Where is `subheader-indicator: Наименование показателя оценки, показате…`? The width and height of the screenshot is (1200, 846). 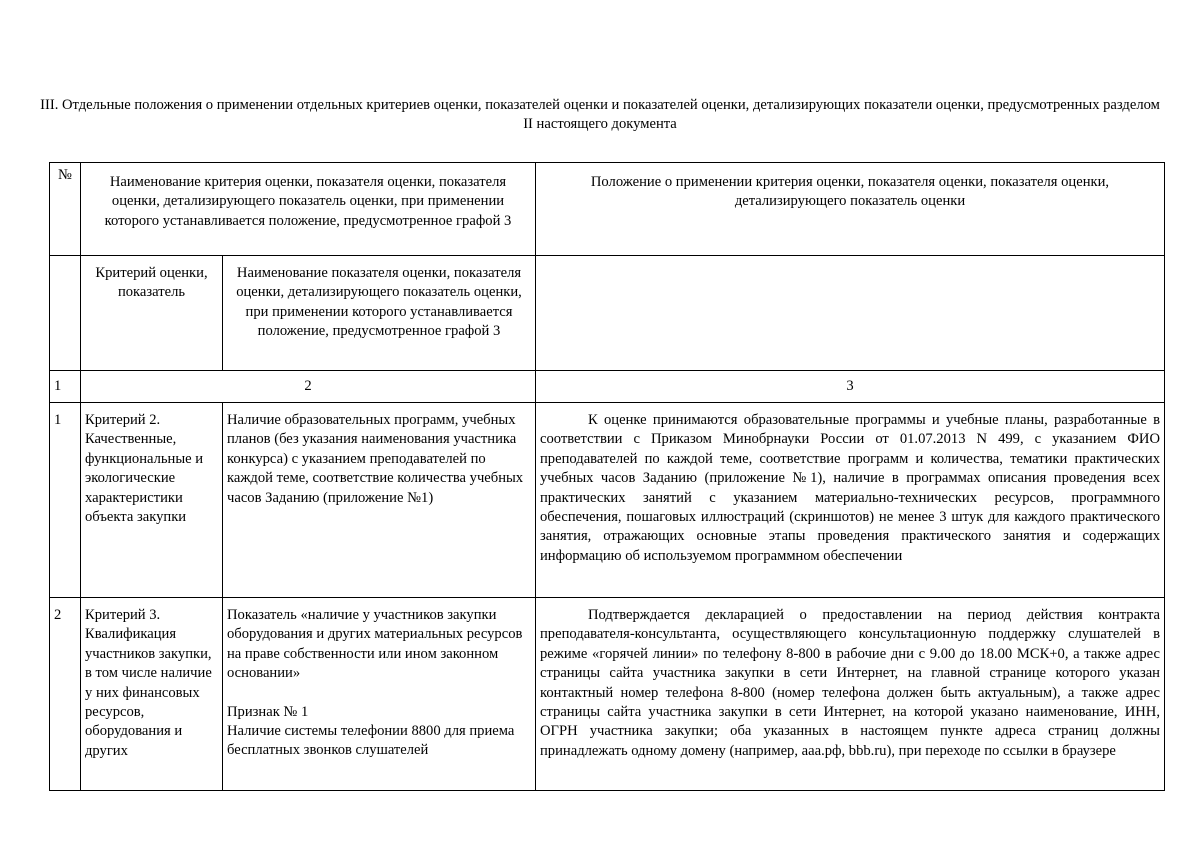
subheader-indicator: Наименование показателя оценки, показате… is located at coordinates (379, 313).